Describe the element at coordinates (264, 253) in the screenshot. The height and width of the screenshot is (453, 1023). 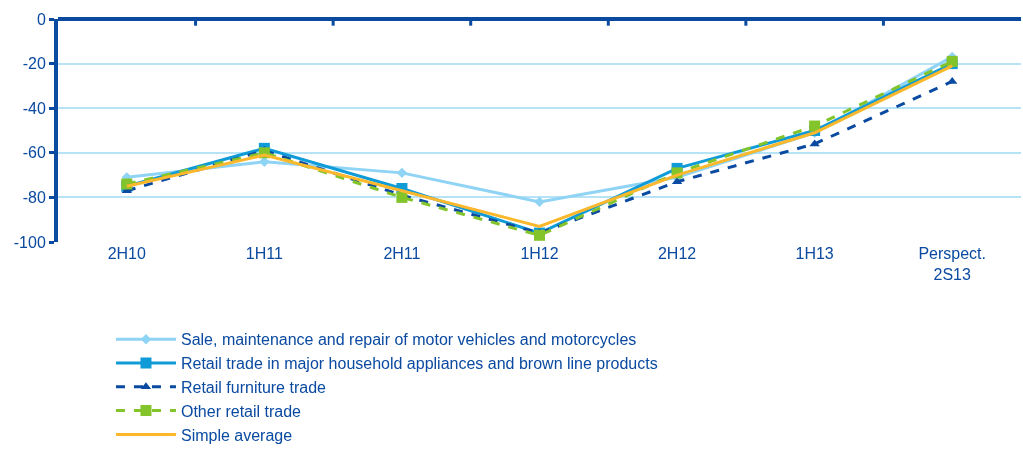
I see `x-tick-label: 1H11` at that location.